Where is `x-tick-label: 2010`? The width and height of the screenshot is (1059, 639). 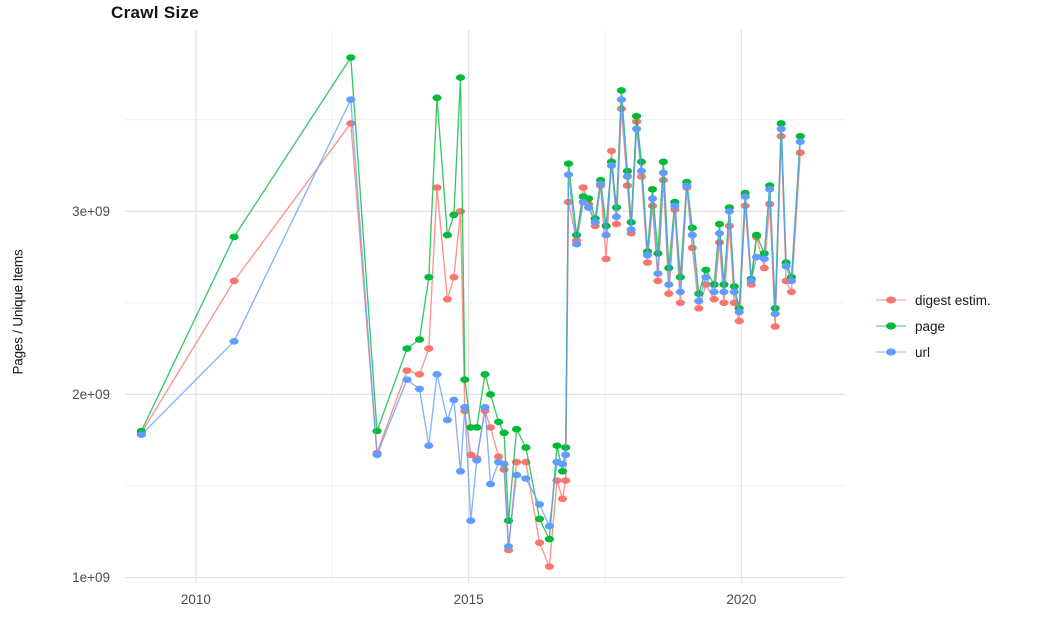 x-tick-label: 2010 is located at coordinates (196, 599).